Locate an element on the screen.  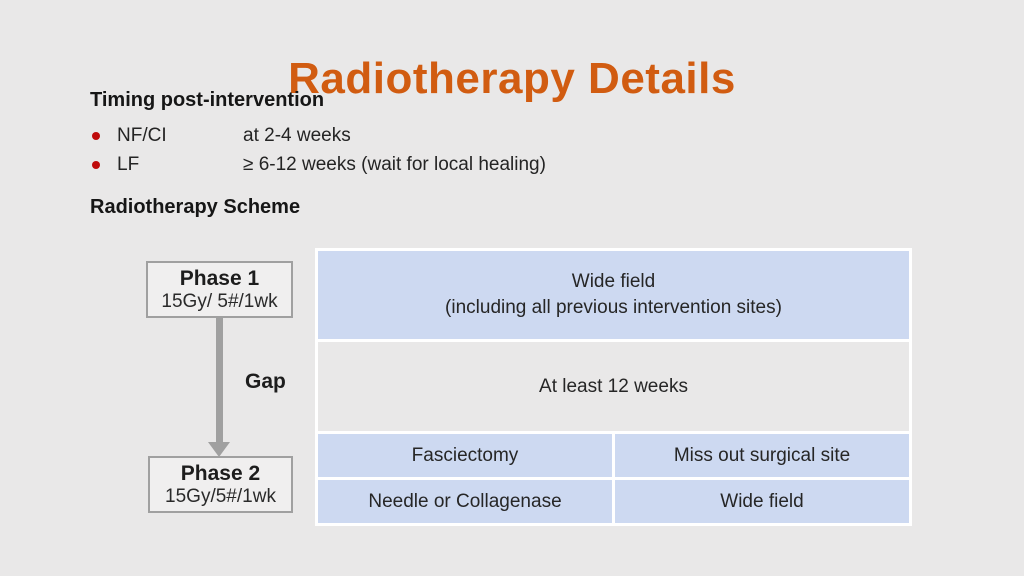
bullet-label: LF is located at coordinates (128, 164).